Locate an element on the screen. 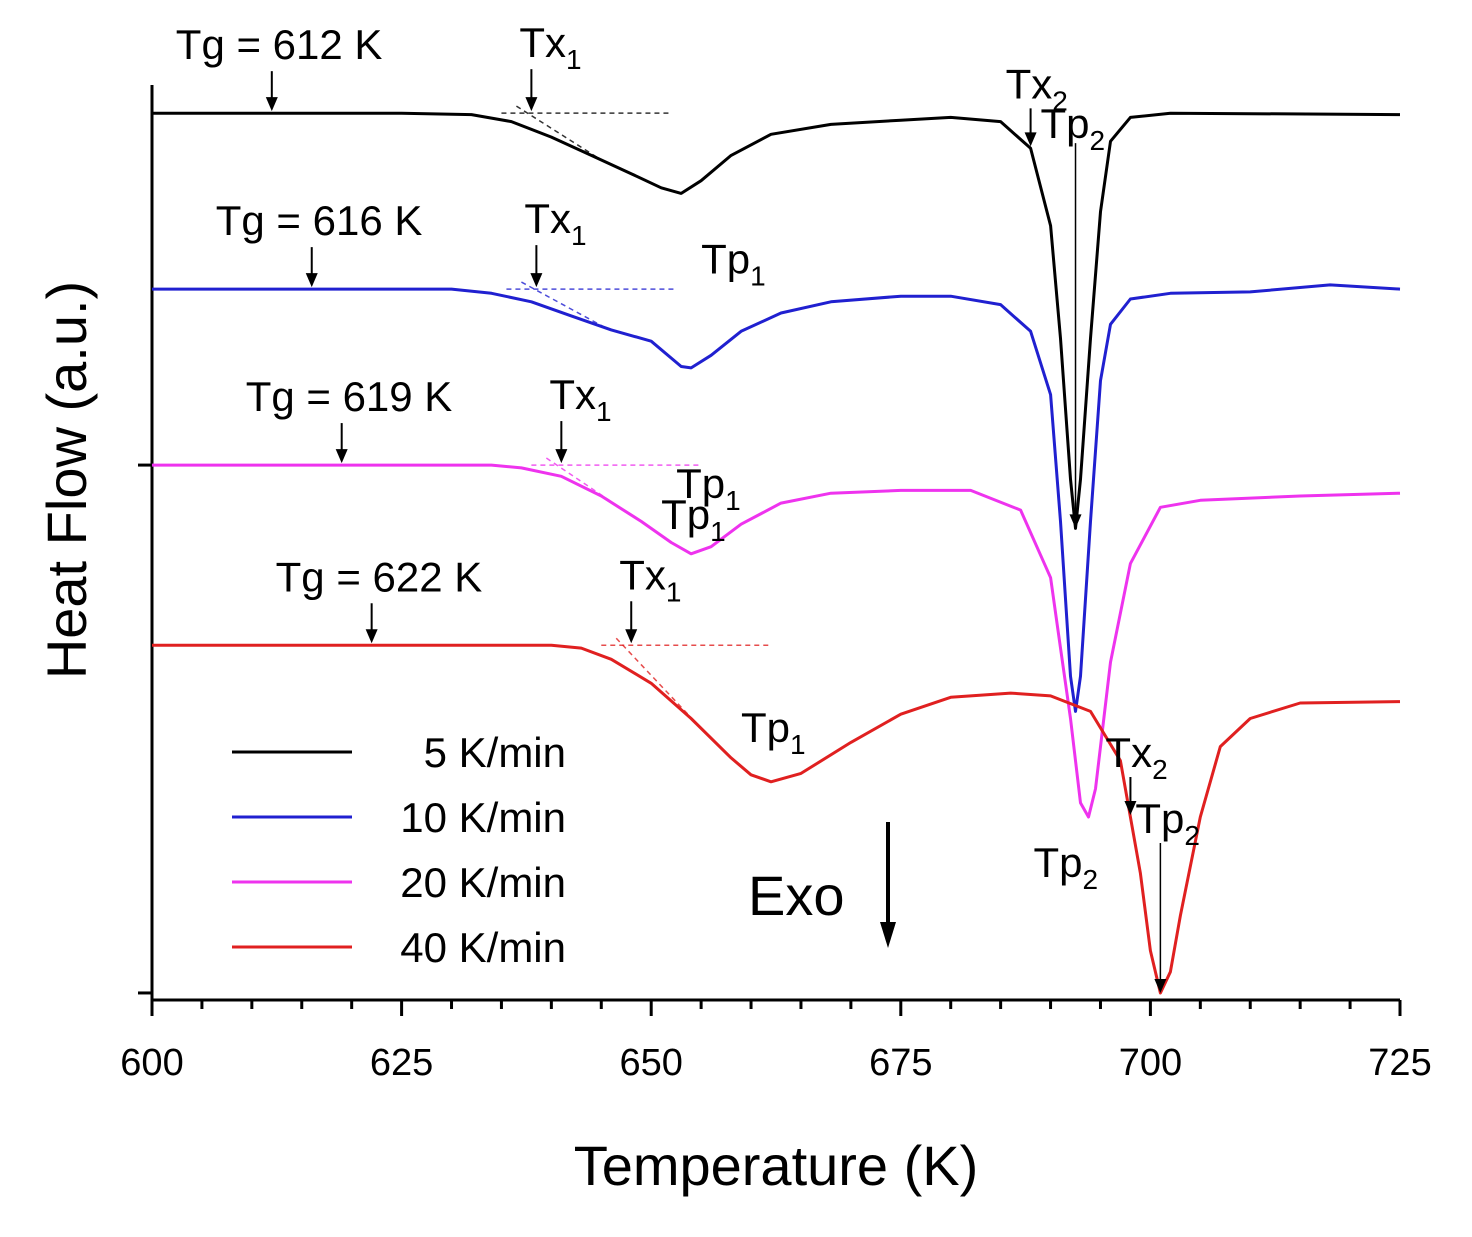  annotation: Tg = 612 K is located at coordinates (279, 66).